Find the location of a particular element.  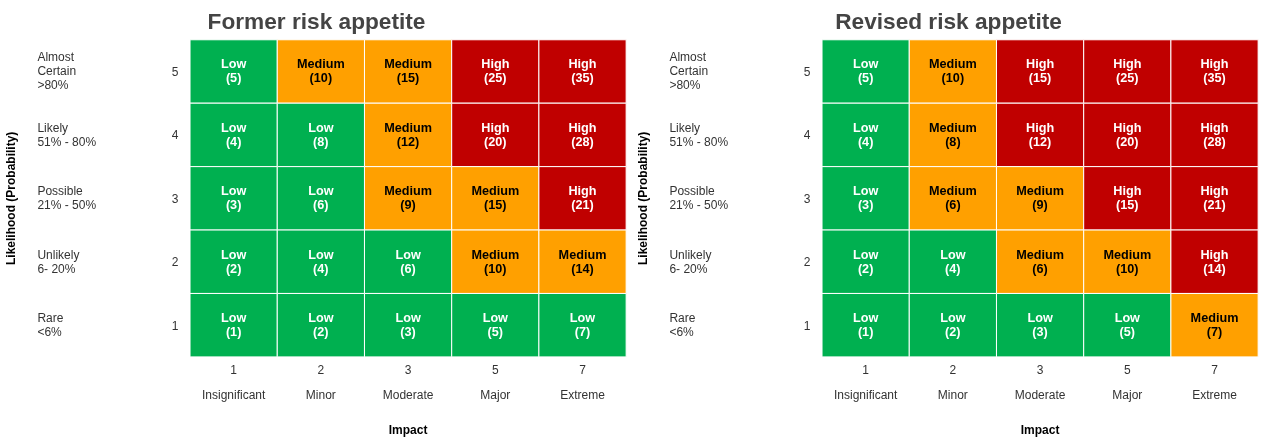

data-label: High (12) is located at coordinates (1040, 134).